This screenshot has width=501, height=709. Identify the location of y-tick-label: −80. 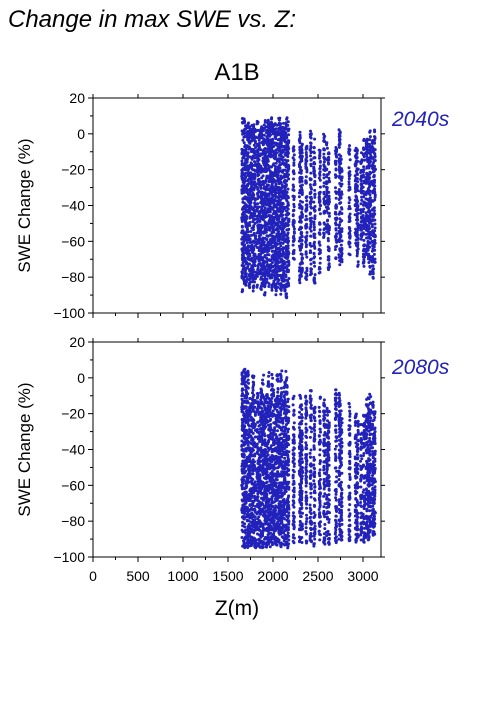
(73, 521).